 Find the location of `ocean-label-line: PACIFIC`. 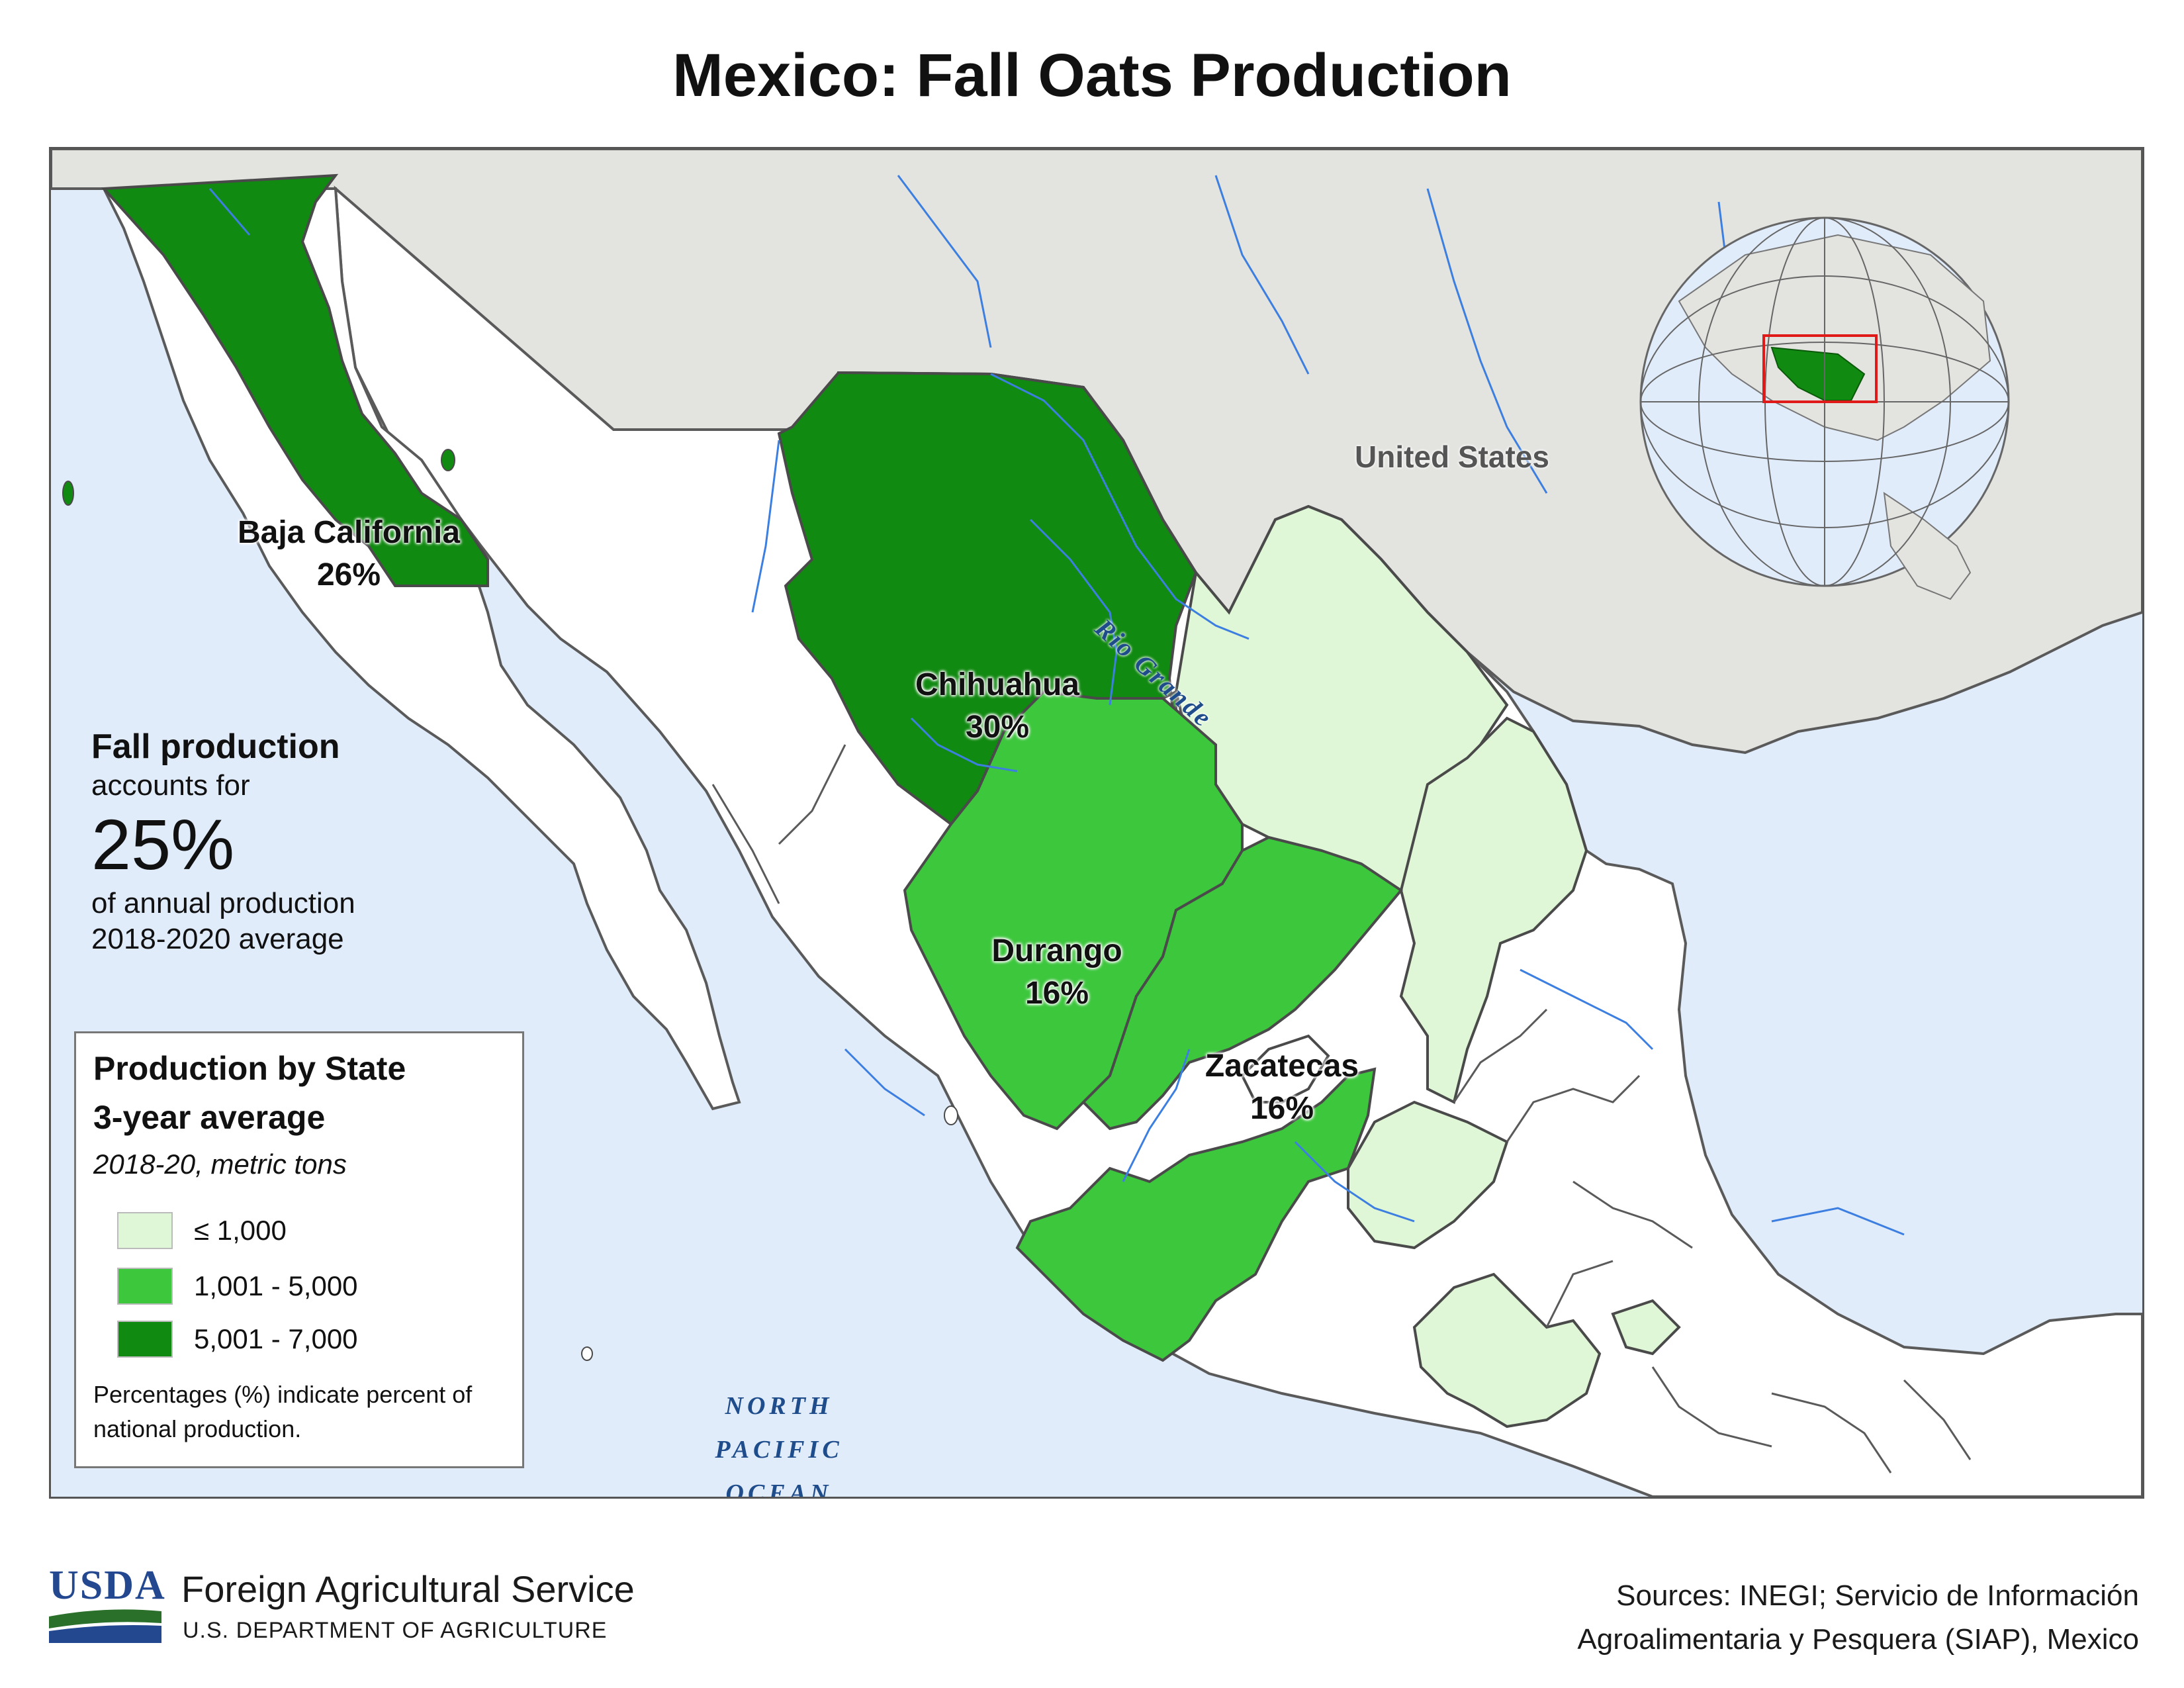

ocean-label-line: PACIFIC is located at coordinates (779, 1450).